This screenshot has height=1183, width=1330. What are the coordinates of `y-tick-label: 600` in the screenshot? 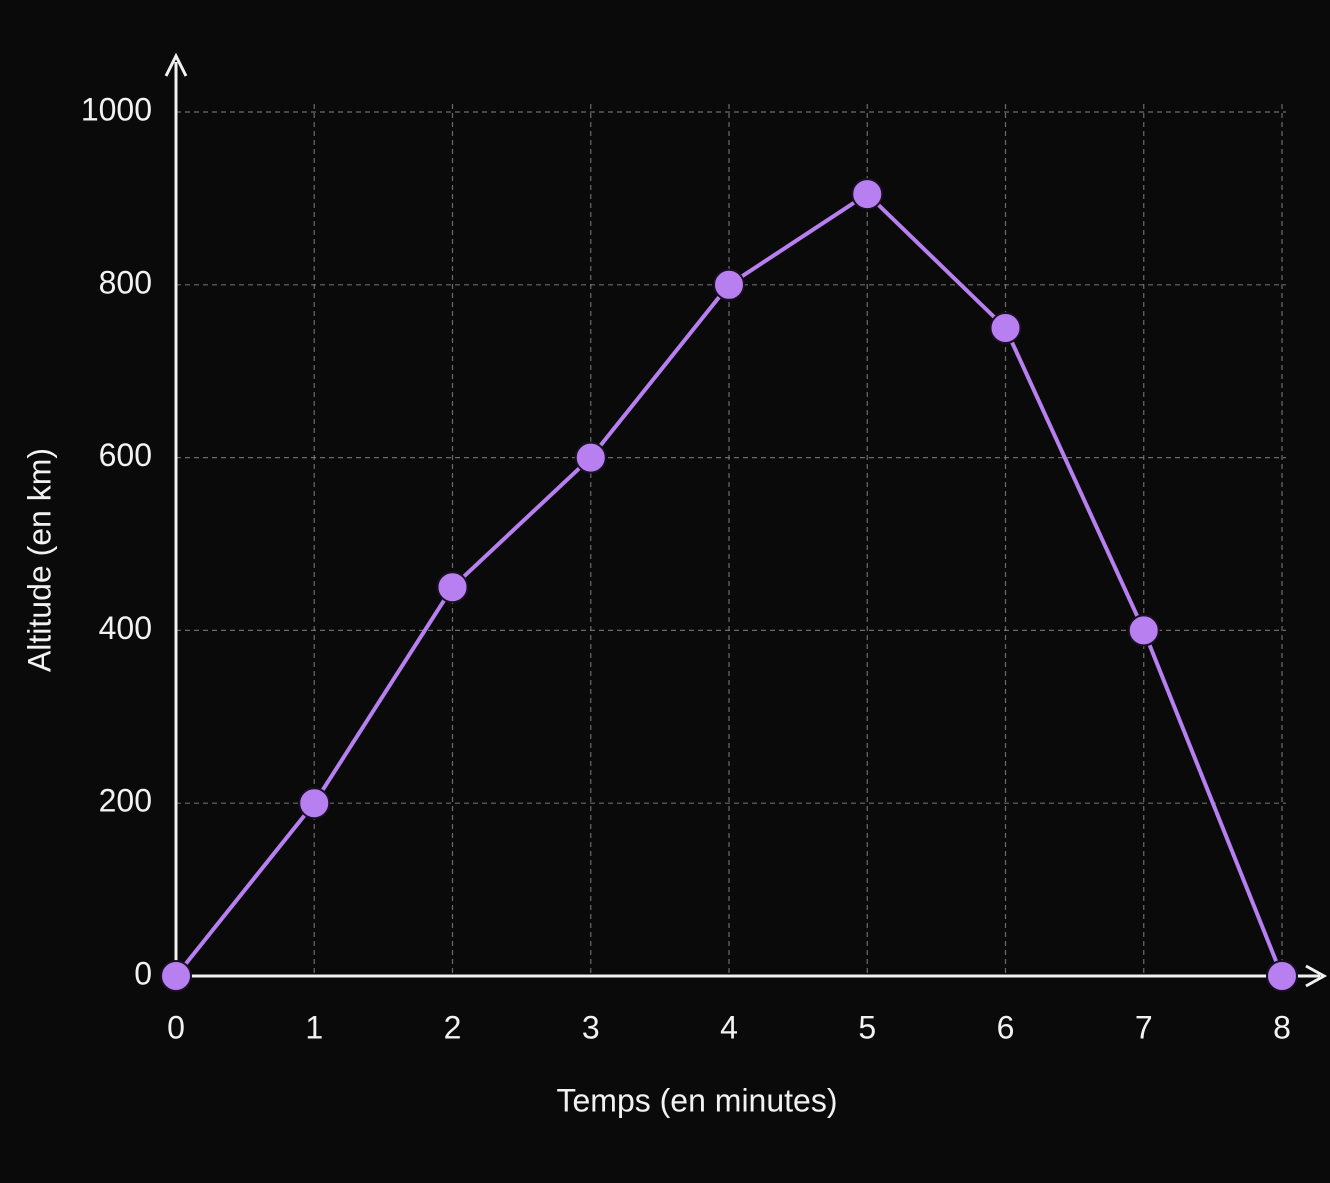 It's located at (125, 455).